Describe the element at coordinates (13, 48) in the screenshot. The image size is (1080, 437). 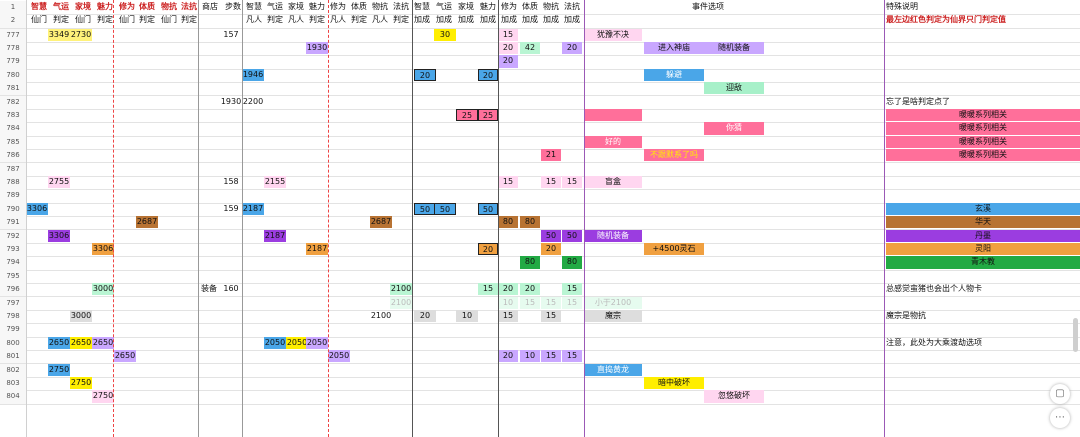
I see `row-number: 778` at that location.